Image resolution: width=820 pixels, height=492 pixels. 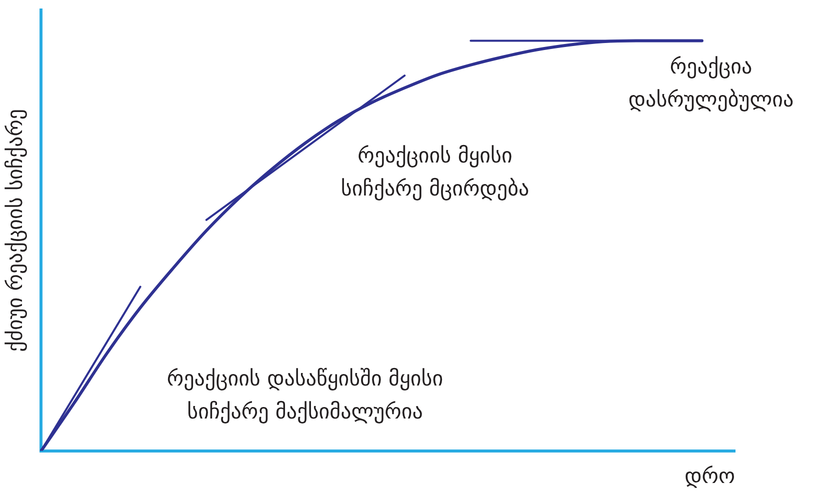 What do you see at coordinates (435, 171) in the screenshot?
I see `annotation: რეაქციის მყისი სიჩქარე მცირდება` at bounding box center [435, 171].